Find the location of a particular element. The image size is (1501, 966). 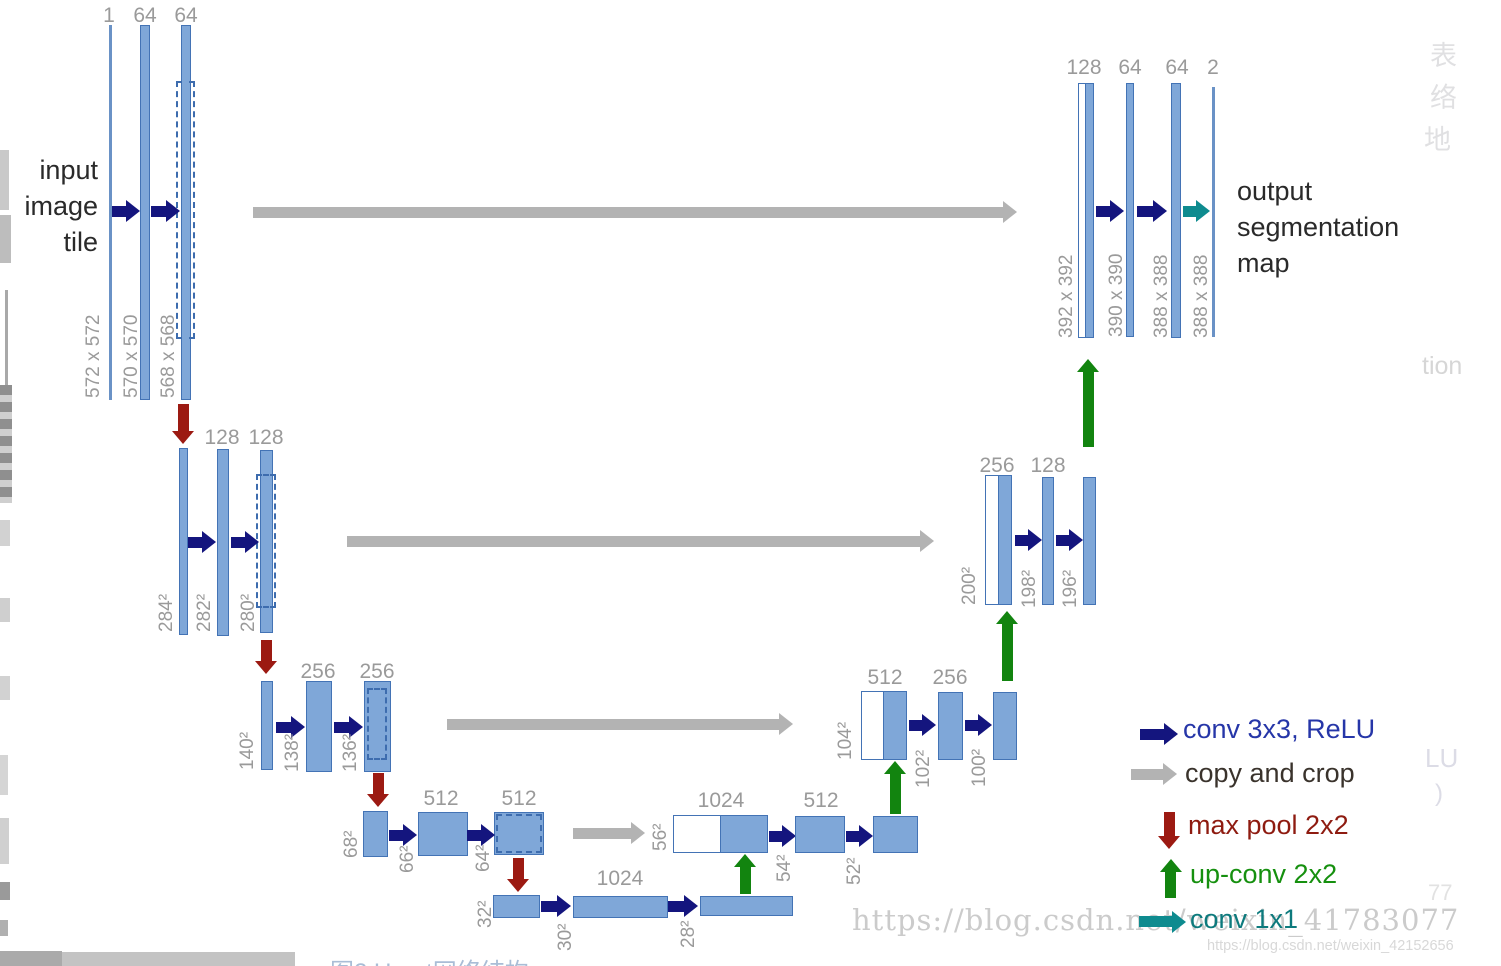

figure-caption: 图2 U-net网络结构 is located at coordinates (429, 959).